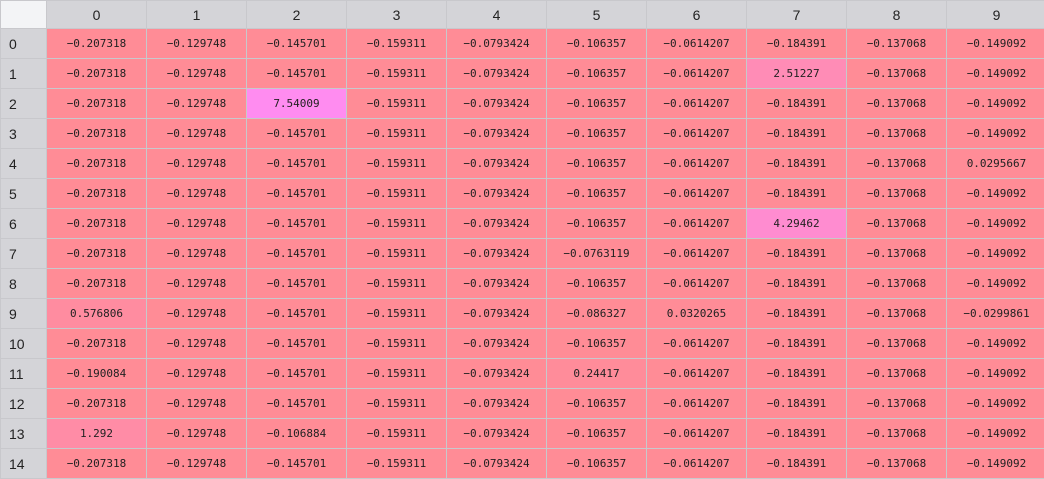  What do you see at coordinates (796, 14) in the screenshot?
I see `column-header: 7` at bounding box center [796, 14].